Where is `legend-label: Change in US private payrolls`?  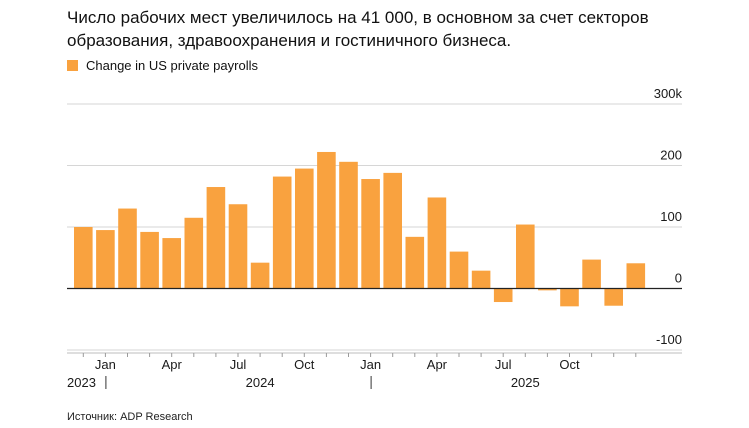
legend-label: Change in US private payrolls is located at coordinates (172, 65).